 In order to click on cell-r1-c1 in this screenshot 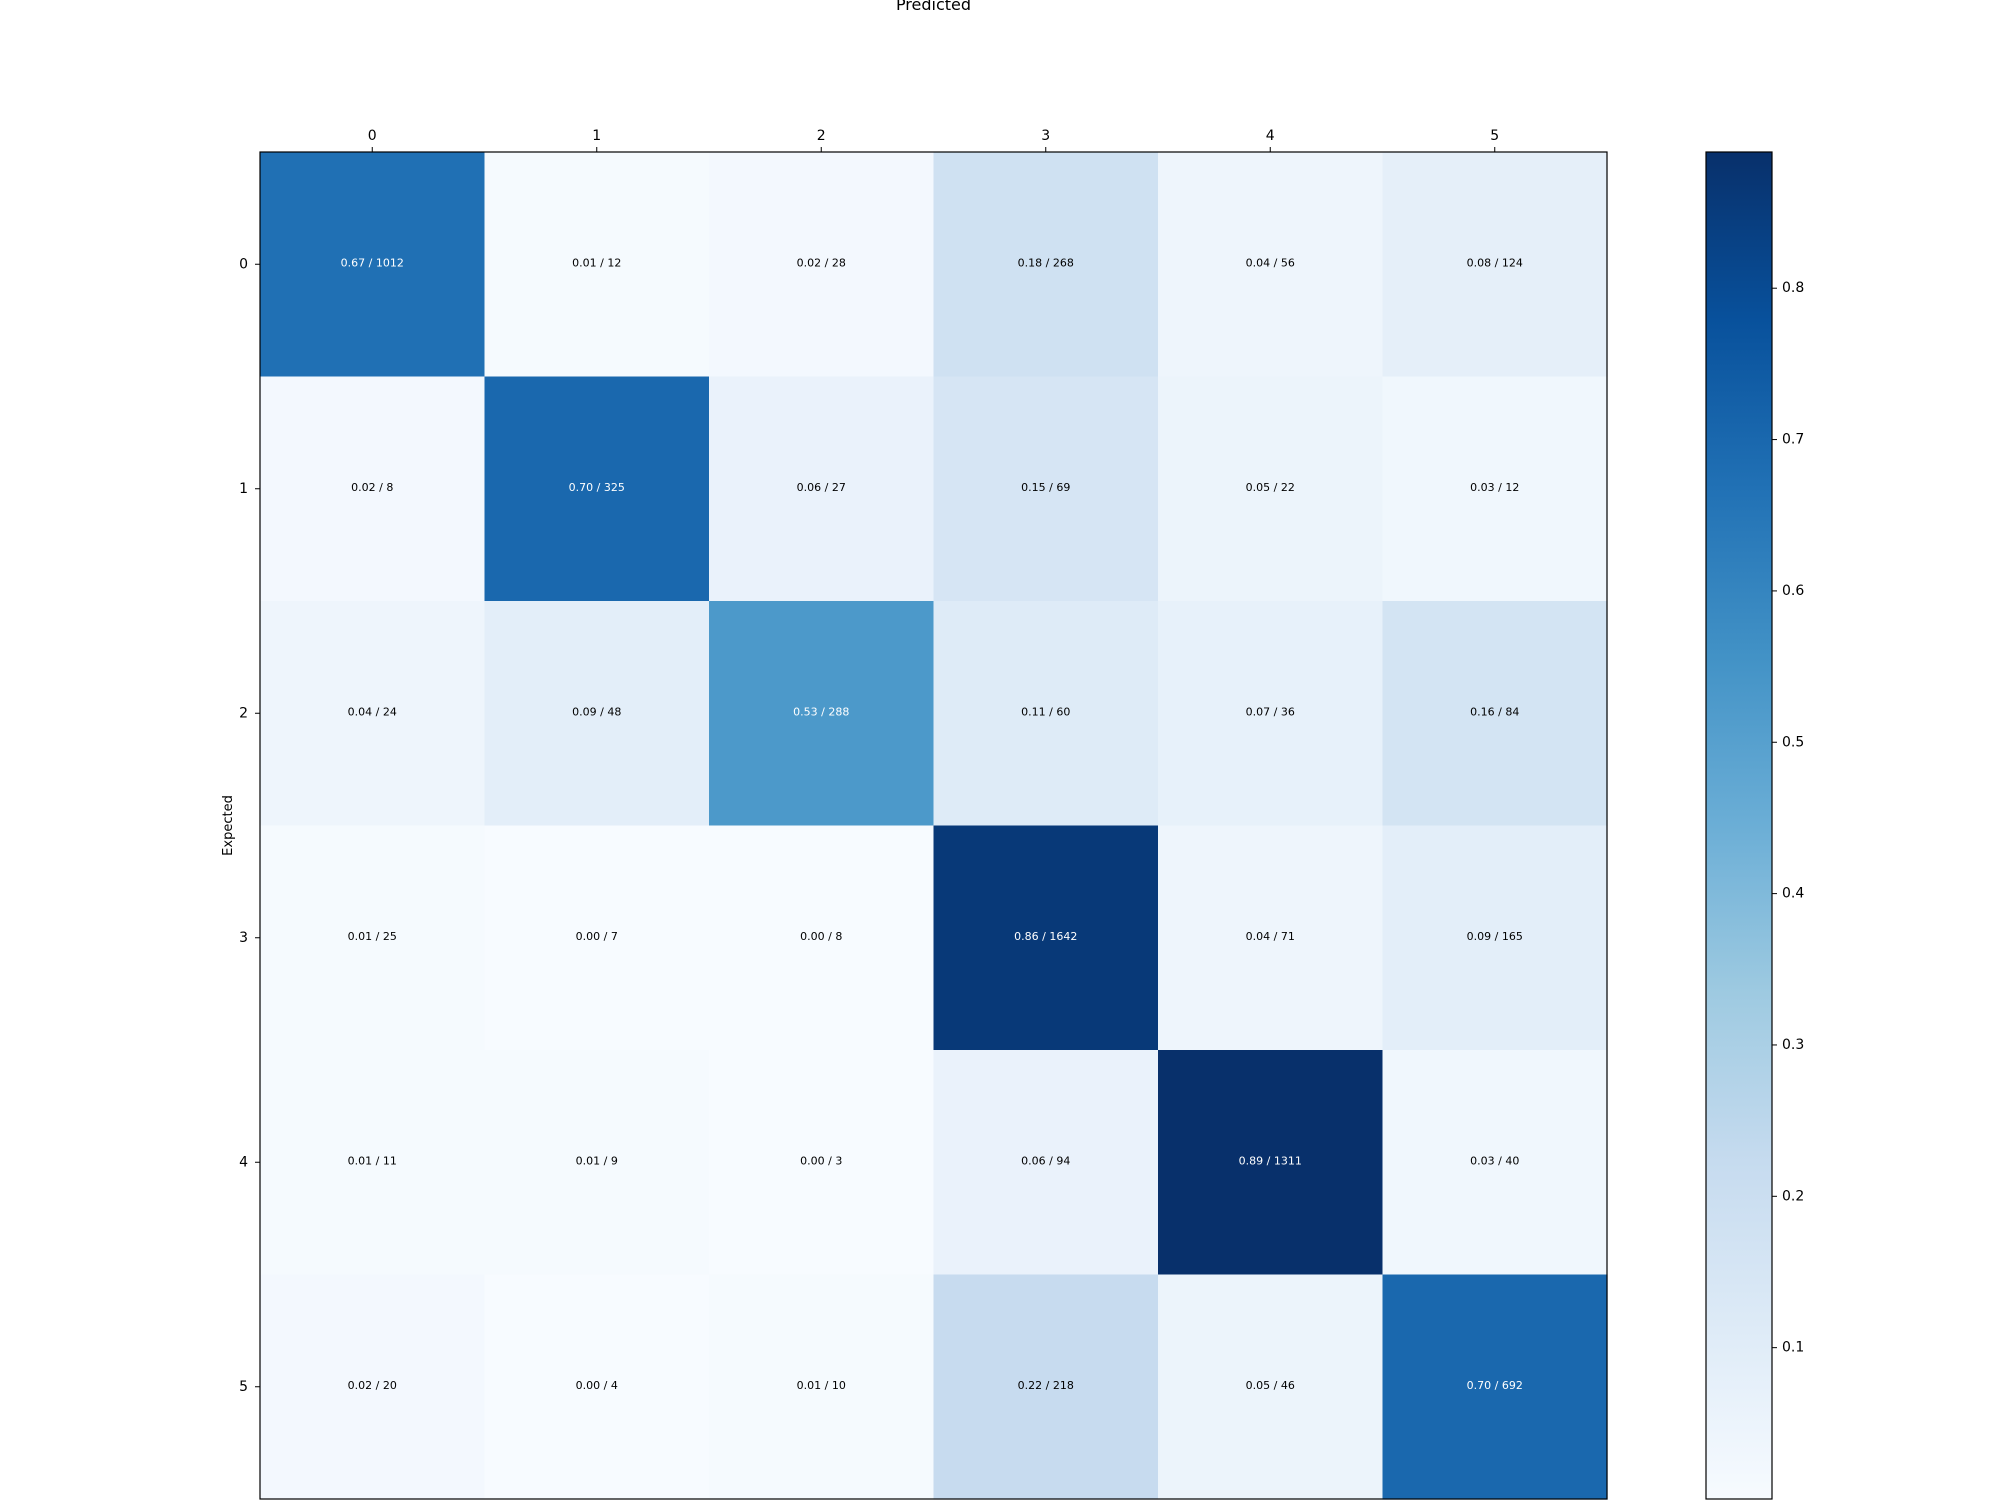, I will do `click(597, 489)`.